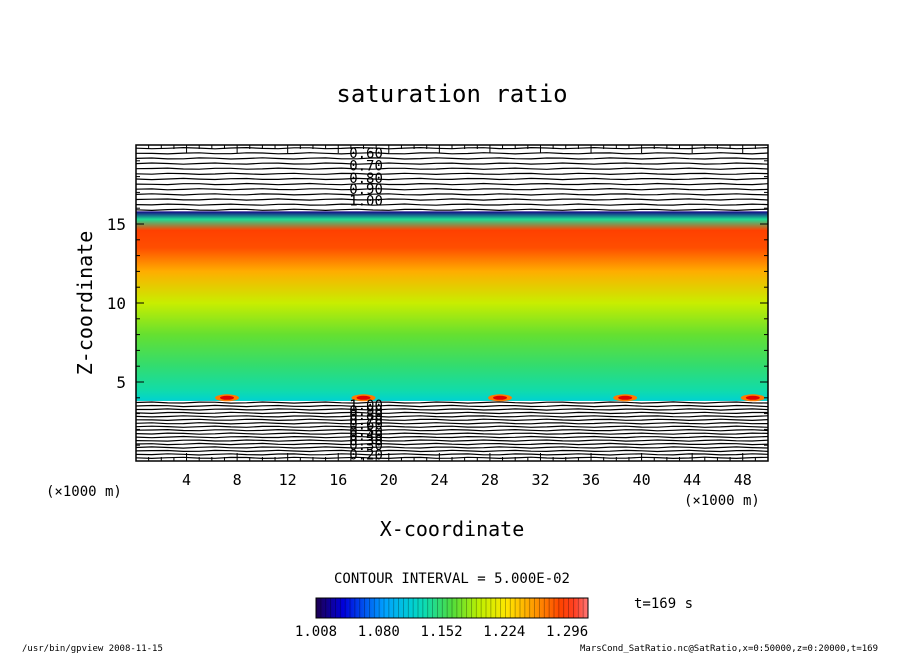  I want to click on upper-contour-lines, so click(452, 179).